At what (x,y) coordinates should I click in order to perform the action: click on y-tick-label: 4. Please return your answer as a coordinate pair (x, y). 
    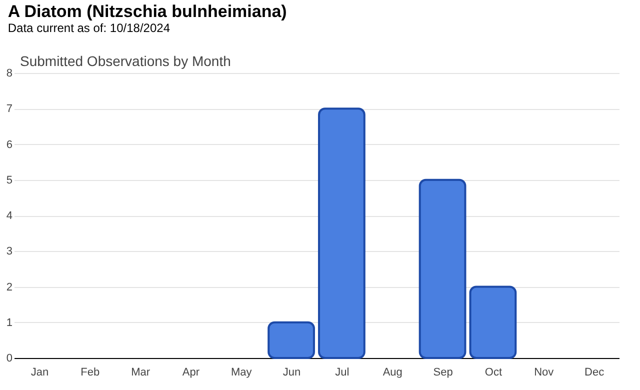
    Looking at the image, I should click on (9, 216).